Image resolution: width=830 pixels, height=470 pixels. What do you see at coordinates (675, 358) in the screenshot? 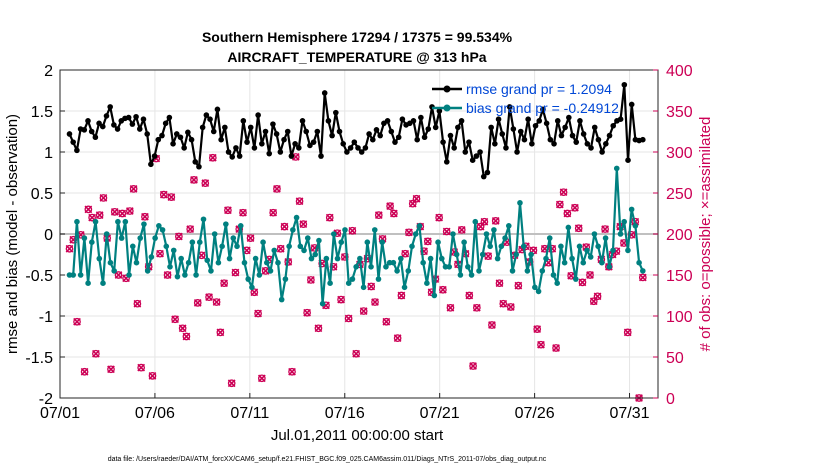
I see `y-right-tick-label-1: 50` at bounding box center [675, 358].